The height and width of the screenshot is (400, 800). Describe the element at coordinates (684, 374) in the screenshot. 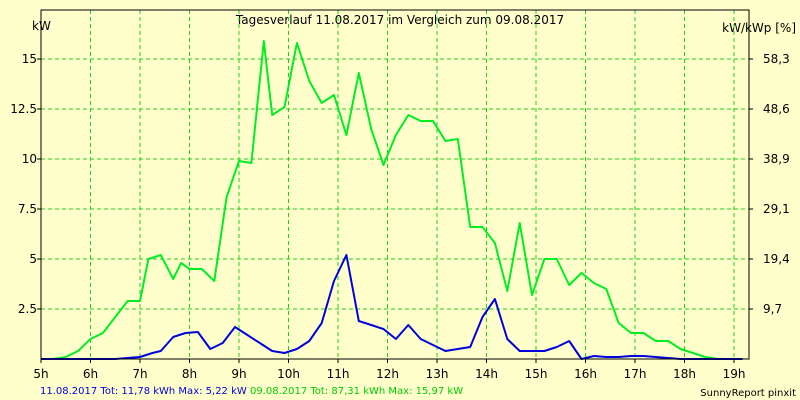

I see `x-tick-label: 18h` at that location.